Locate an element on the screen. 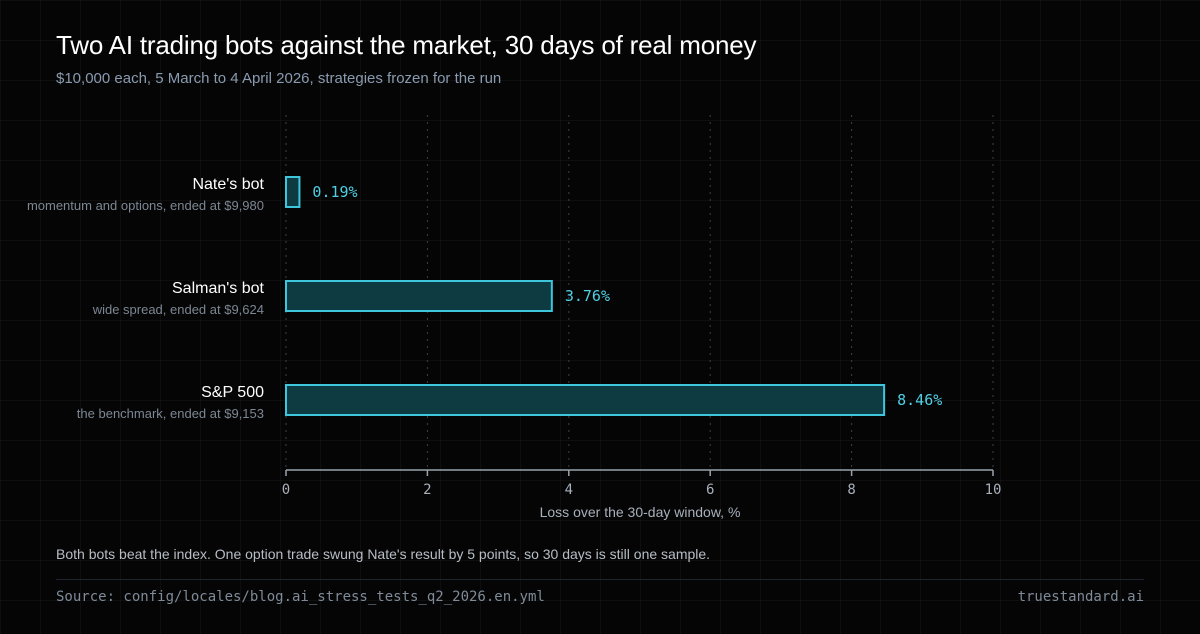 The width and height of the screenshot is (1200, 634). category-note: the benchmark, ended at $9,153 is located at coordinates (170, 413).